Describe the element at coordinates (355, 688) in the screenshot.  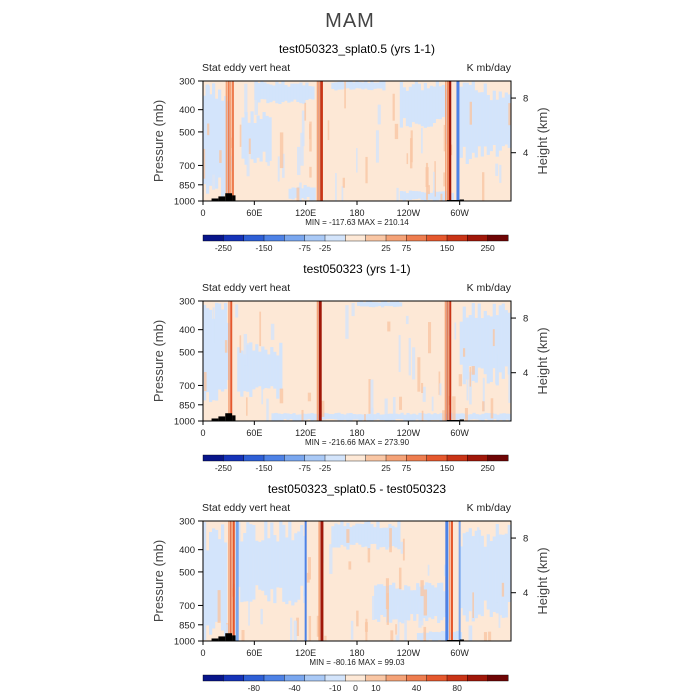
I see `colorbar-label: 0` at that location.